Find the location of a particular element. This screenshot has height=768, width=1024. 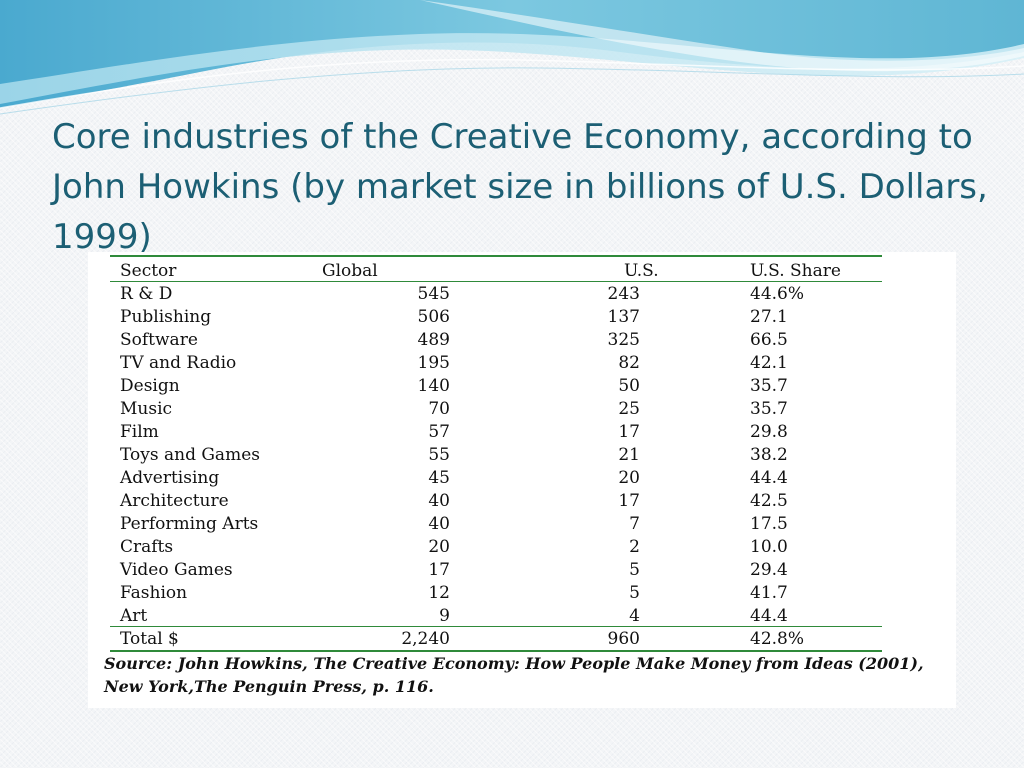

cell-us: 137 is located at coordinates (623, 317).